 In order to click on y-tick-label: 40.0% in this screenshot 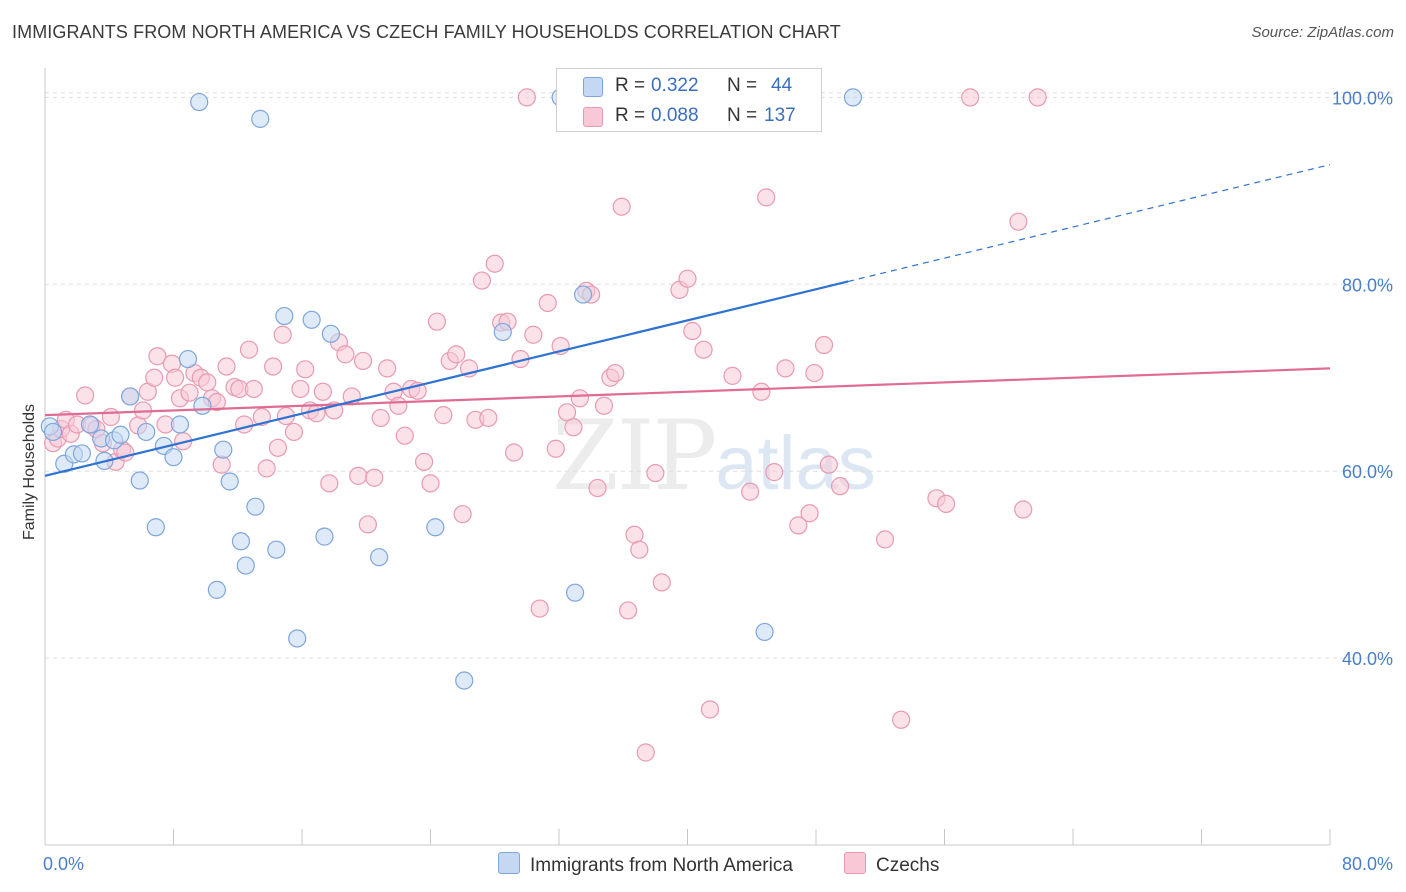, I will do `click(1367, 659)`.